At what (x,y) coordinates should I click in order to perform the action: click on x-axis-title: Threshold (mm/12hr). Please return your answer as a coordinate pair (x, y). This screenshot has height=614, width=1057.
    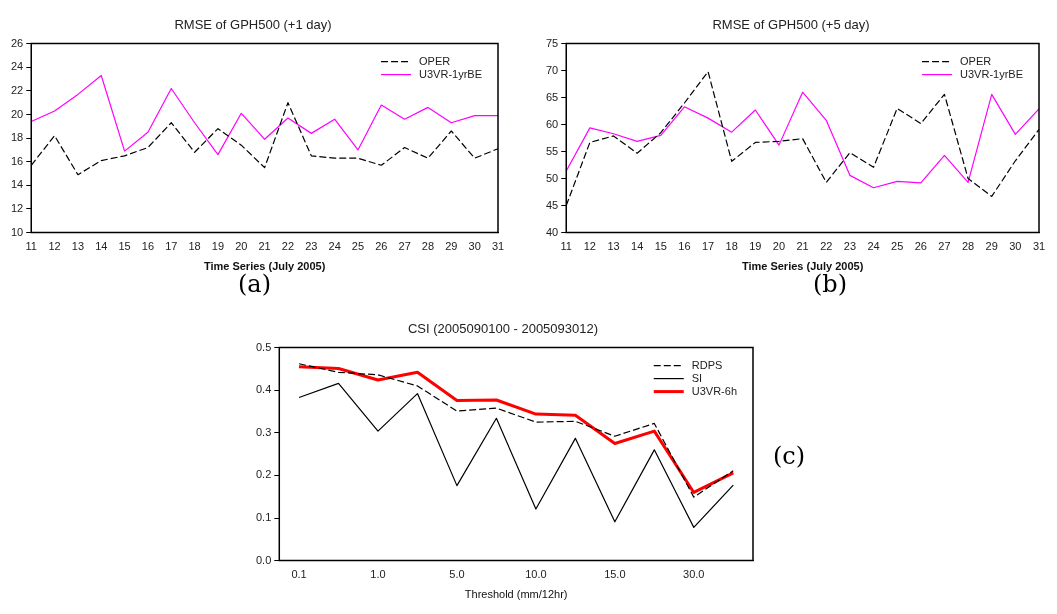
    Looking at the image, I should click on (516, 594).